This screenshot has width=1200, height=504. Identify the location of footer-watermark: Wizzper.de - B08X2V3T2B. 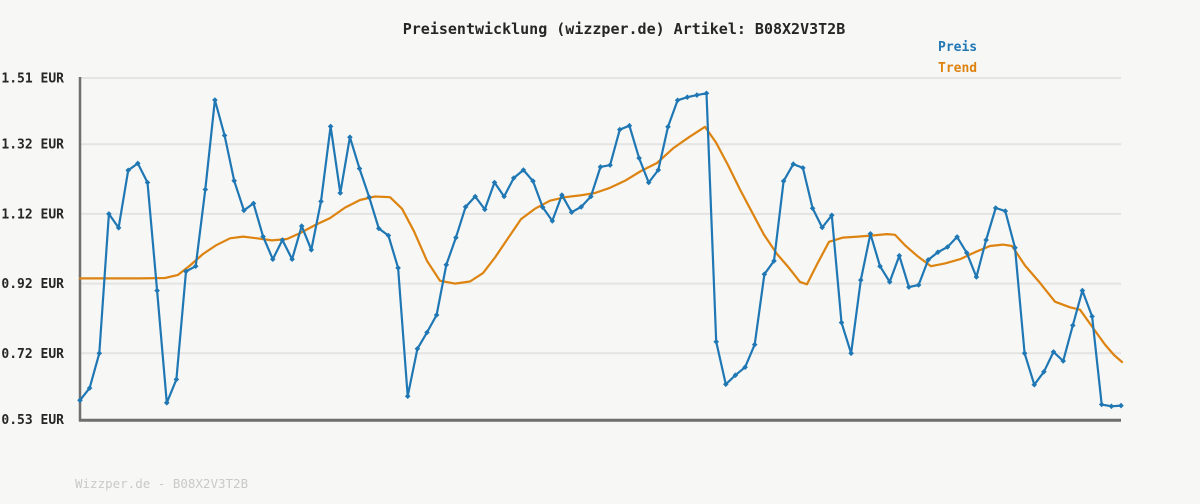
(161, 483).